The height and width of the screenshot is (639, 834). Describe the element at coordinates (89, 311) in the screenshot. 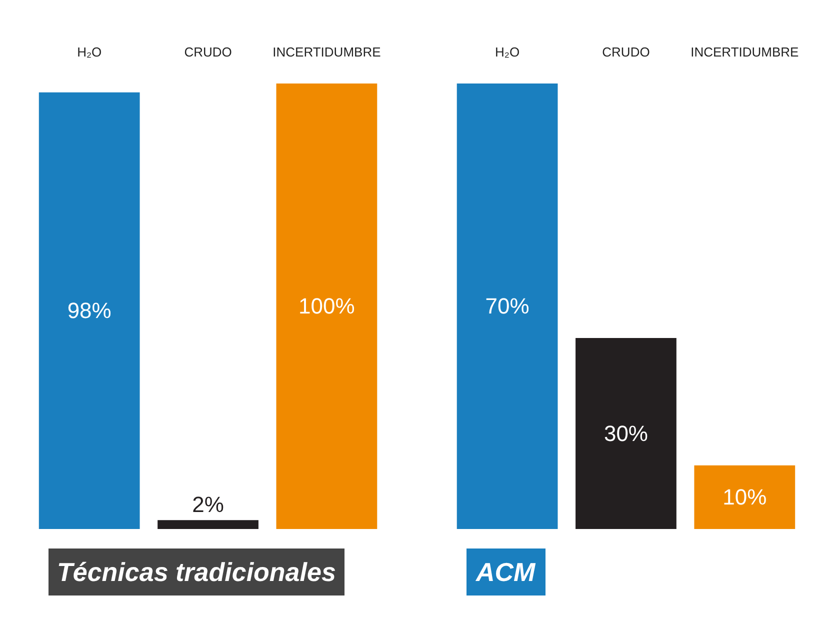

I see `data-label: 98%` at that location.